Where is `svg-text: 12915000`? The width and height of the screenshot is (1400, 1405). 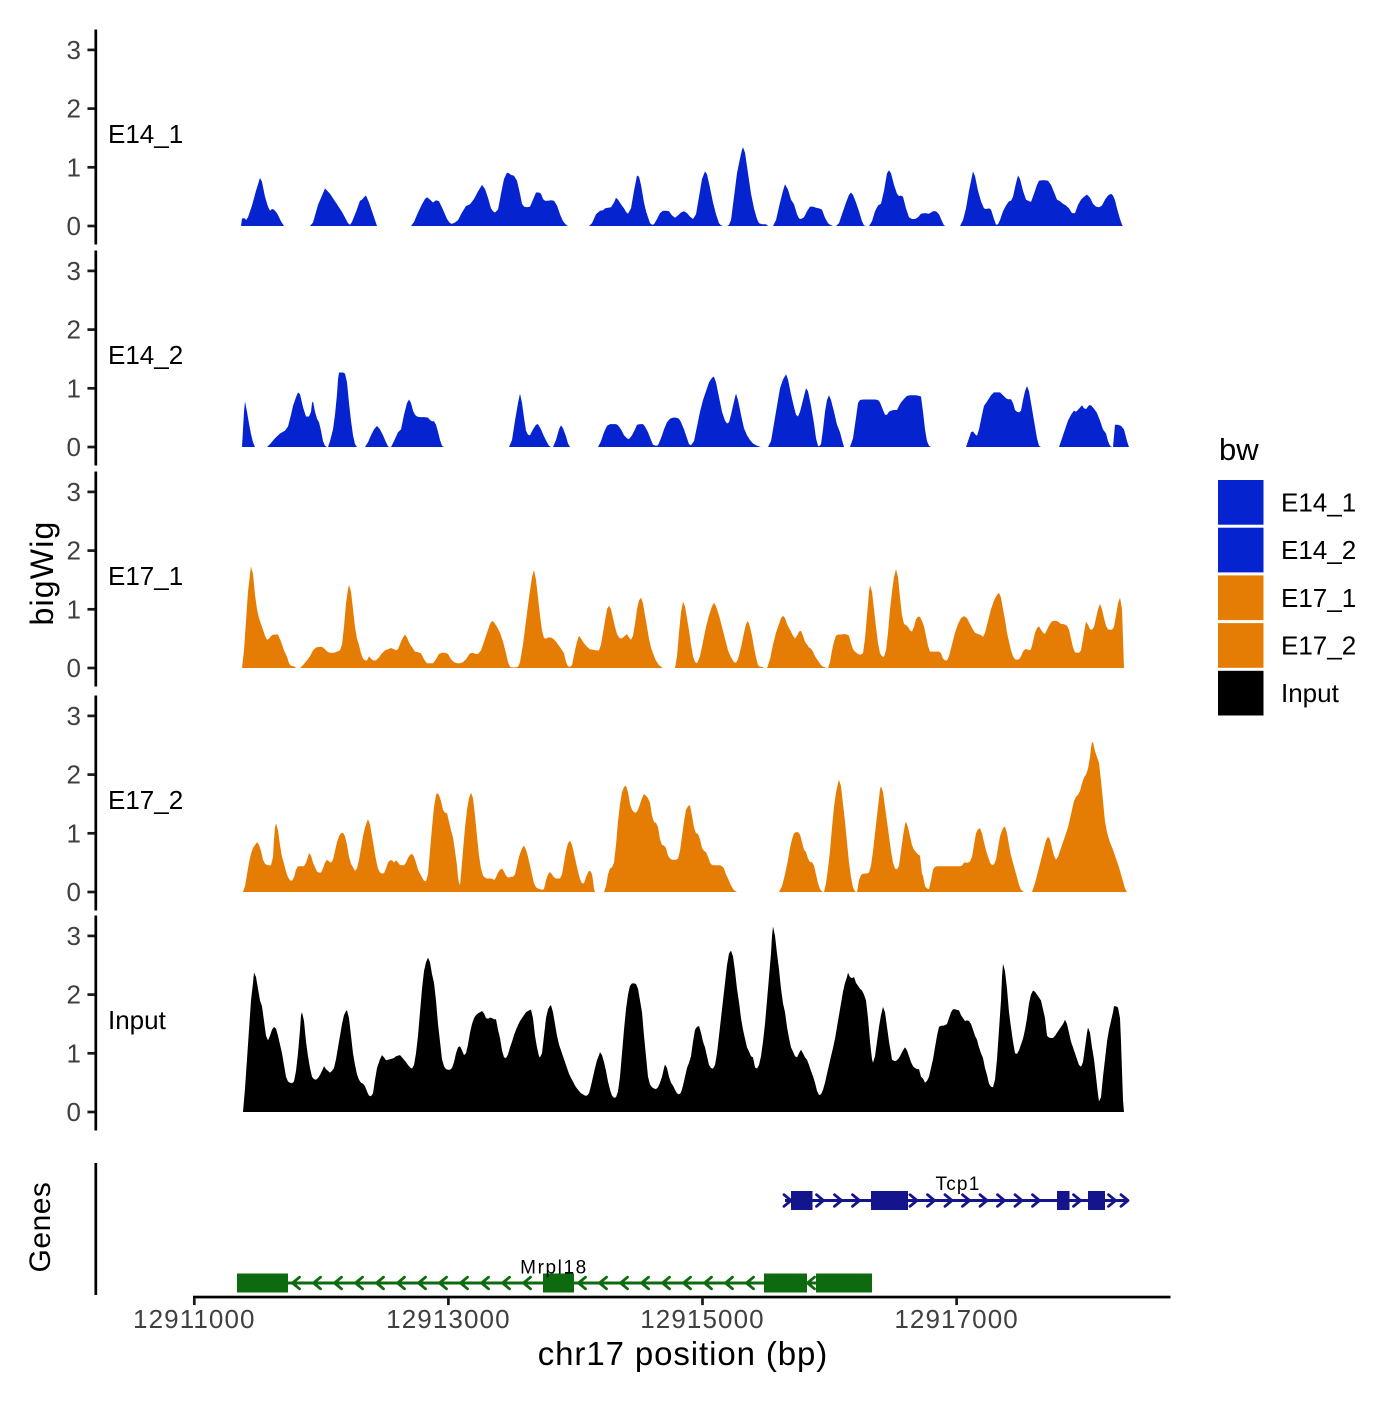
svg-text: 12915000 is located at coordinates (702, 1319).